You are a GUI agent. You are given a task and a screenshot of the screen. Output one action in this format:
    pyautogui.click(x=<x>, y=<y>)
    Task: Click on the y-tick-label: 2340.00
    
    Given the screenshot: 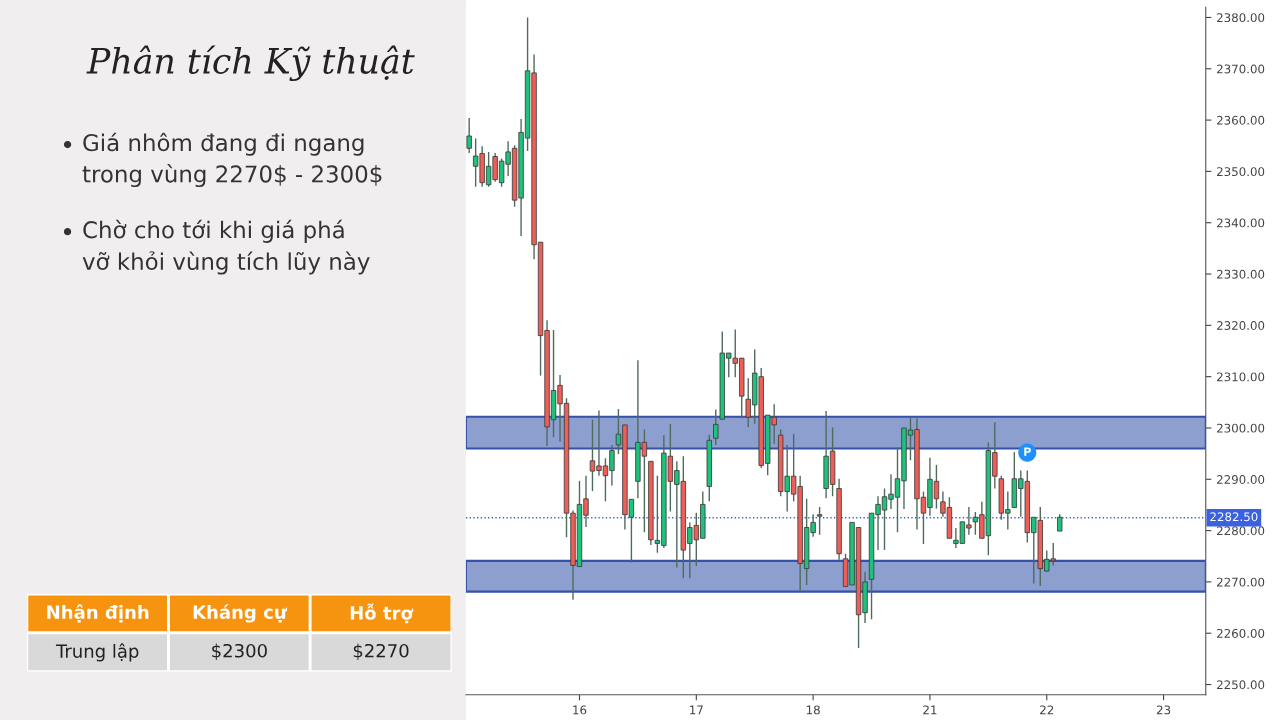 What is the action you would take?
    pyautogui.click(x=1241, y=223)
    